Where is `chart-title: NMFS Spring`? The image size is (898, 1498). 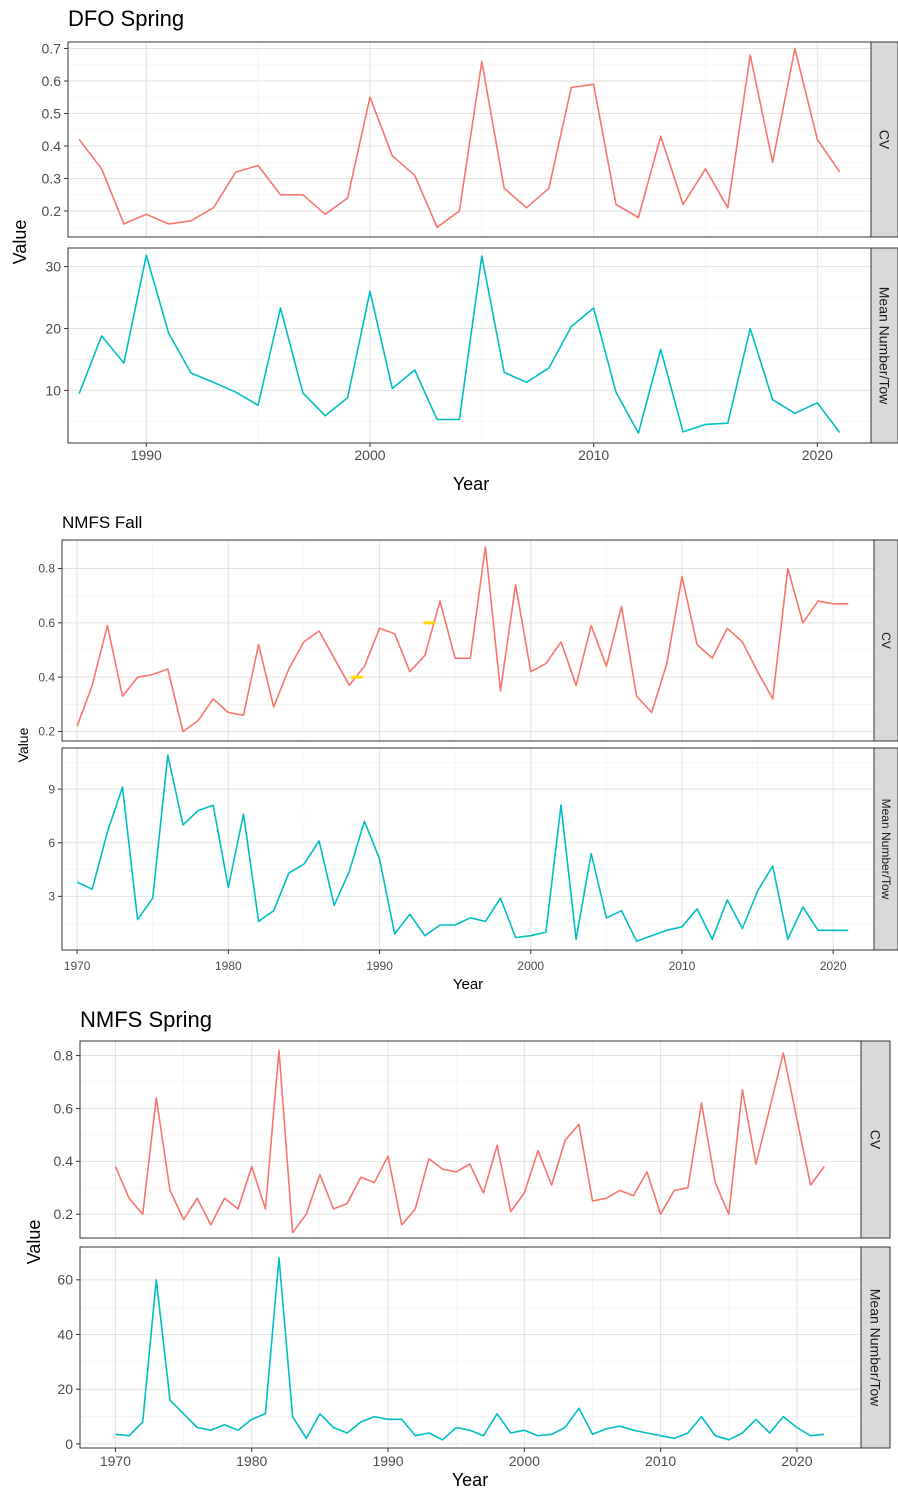 chart-title: NMFS Spring is located at coordinates (146, 1019).